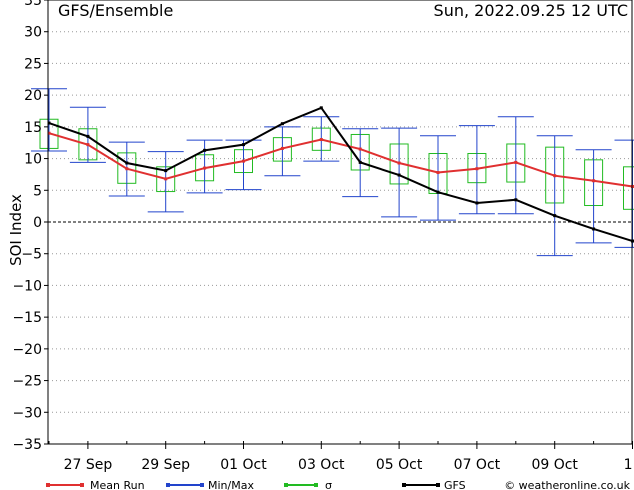 Image resolution: width=634 pixels, height=490 pixels. Describe the element at coordinates (37, 223) in the screenshot. I see `y-tick-label: 0` at that location.